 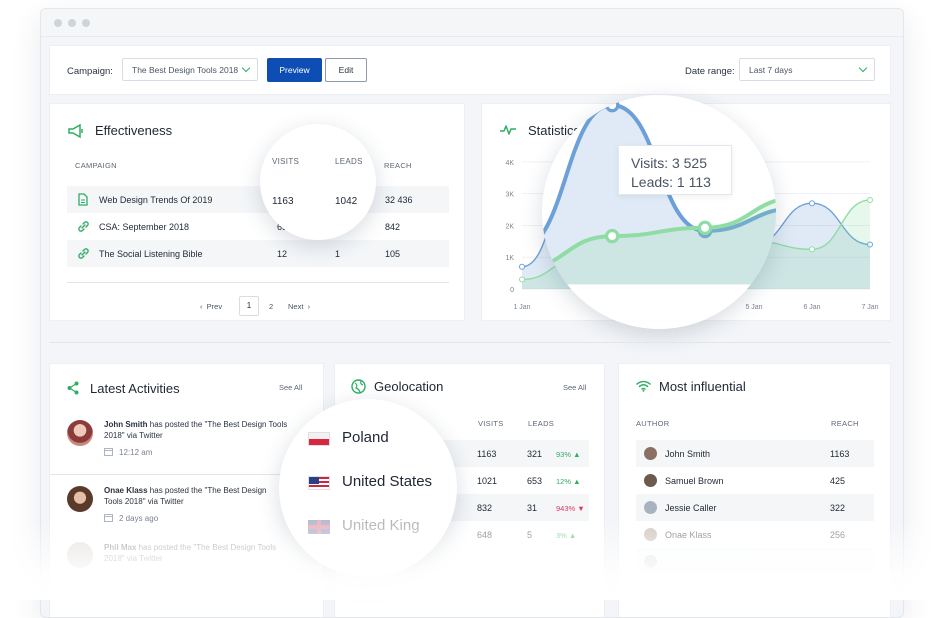 What do you see at coordinates (512, 290) in the screenshot?
I see `y-tick-label: 0` at bounding box center [512, 290].